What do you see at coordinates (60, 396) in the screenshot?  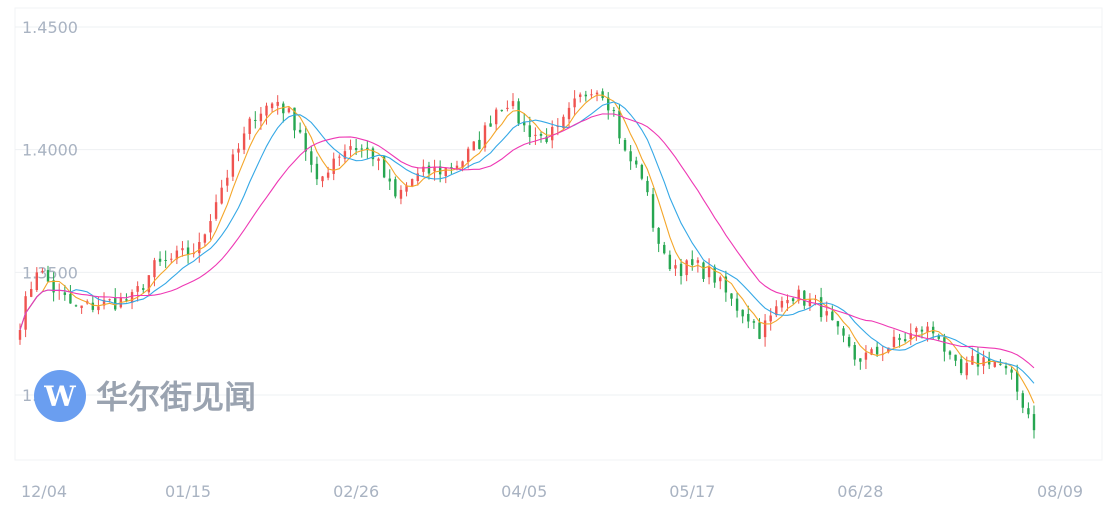 I see `brand-logo-icon` at bounding box center [60, 396].